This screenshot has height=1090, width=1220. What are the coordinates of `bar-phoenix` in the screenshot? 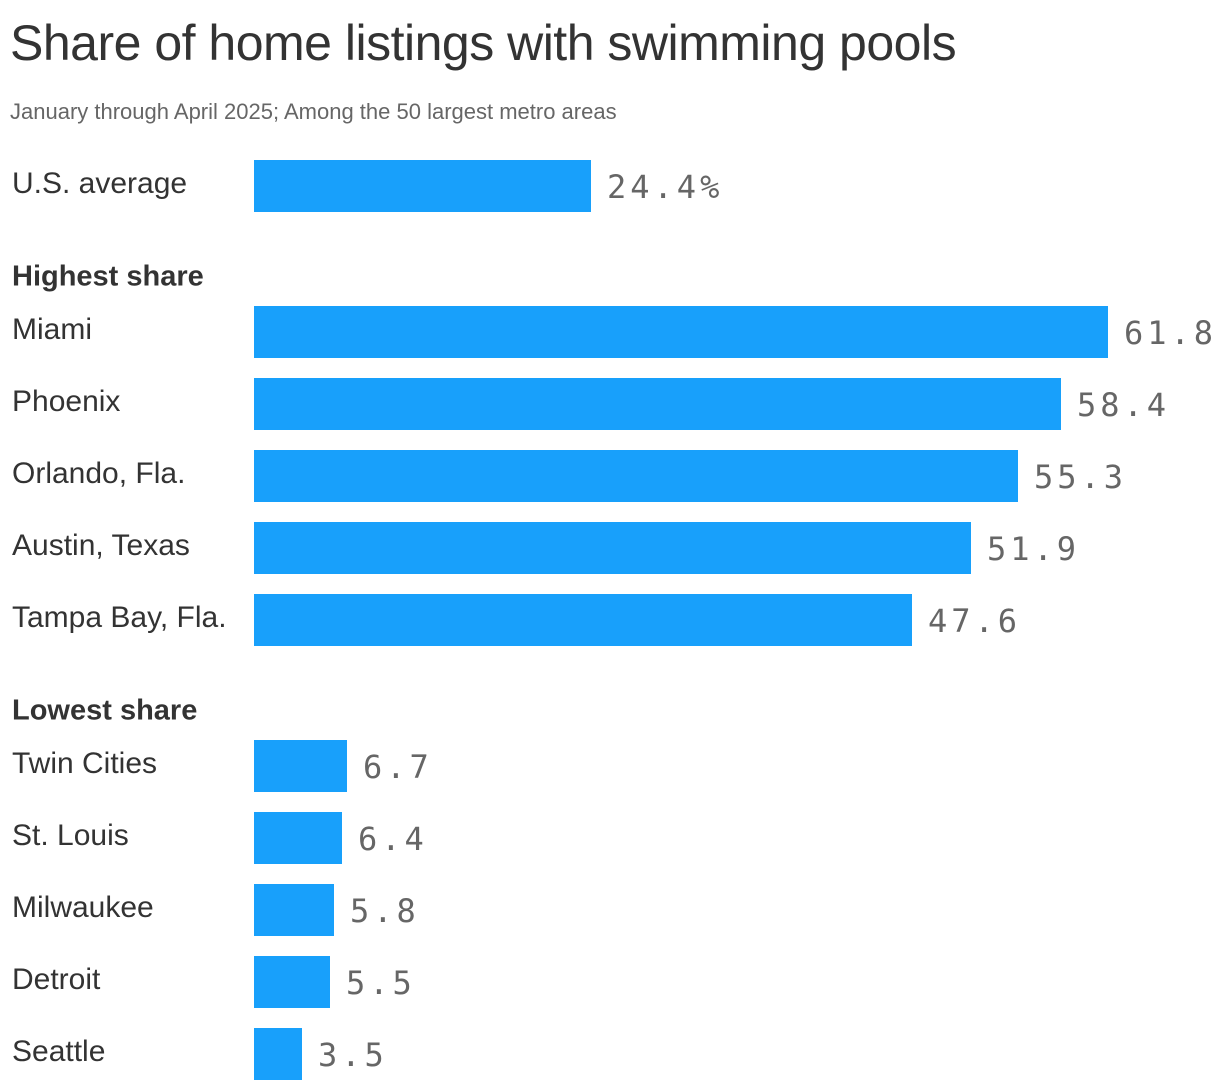 It's located at (657, 404).